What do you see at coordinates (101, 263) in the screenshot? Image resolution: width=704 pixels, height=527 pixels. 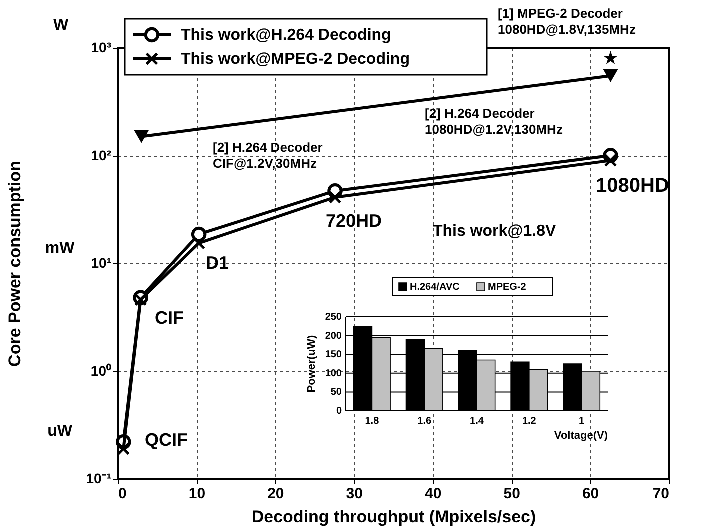 I see `y-tick-label: 10¹` at bounding box center [101, 263].